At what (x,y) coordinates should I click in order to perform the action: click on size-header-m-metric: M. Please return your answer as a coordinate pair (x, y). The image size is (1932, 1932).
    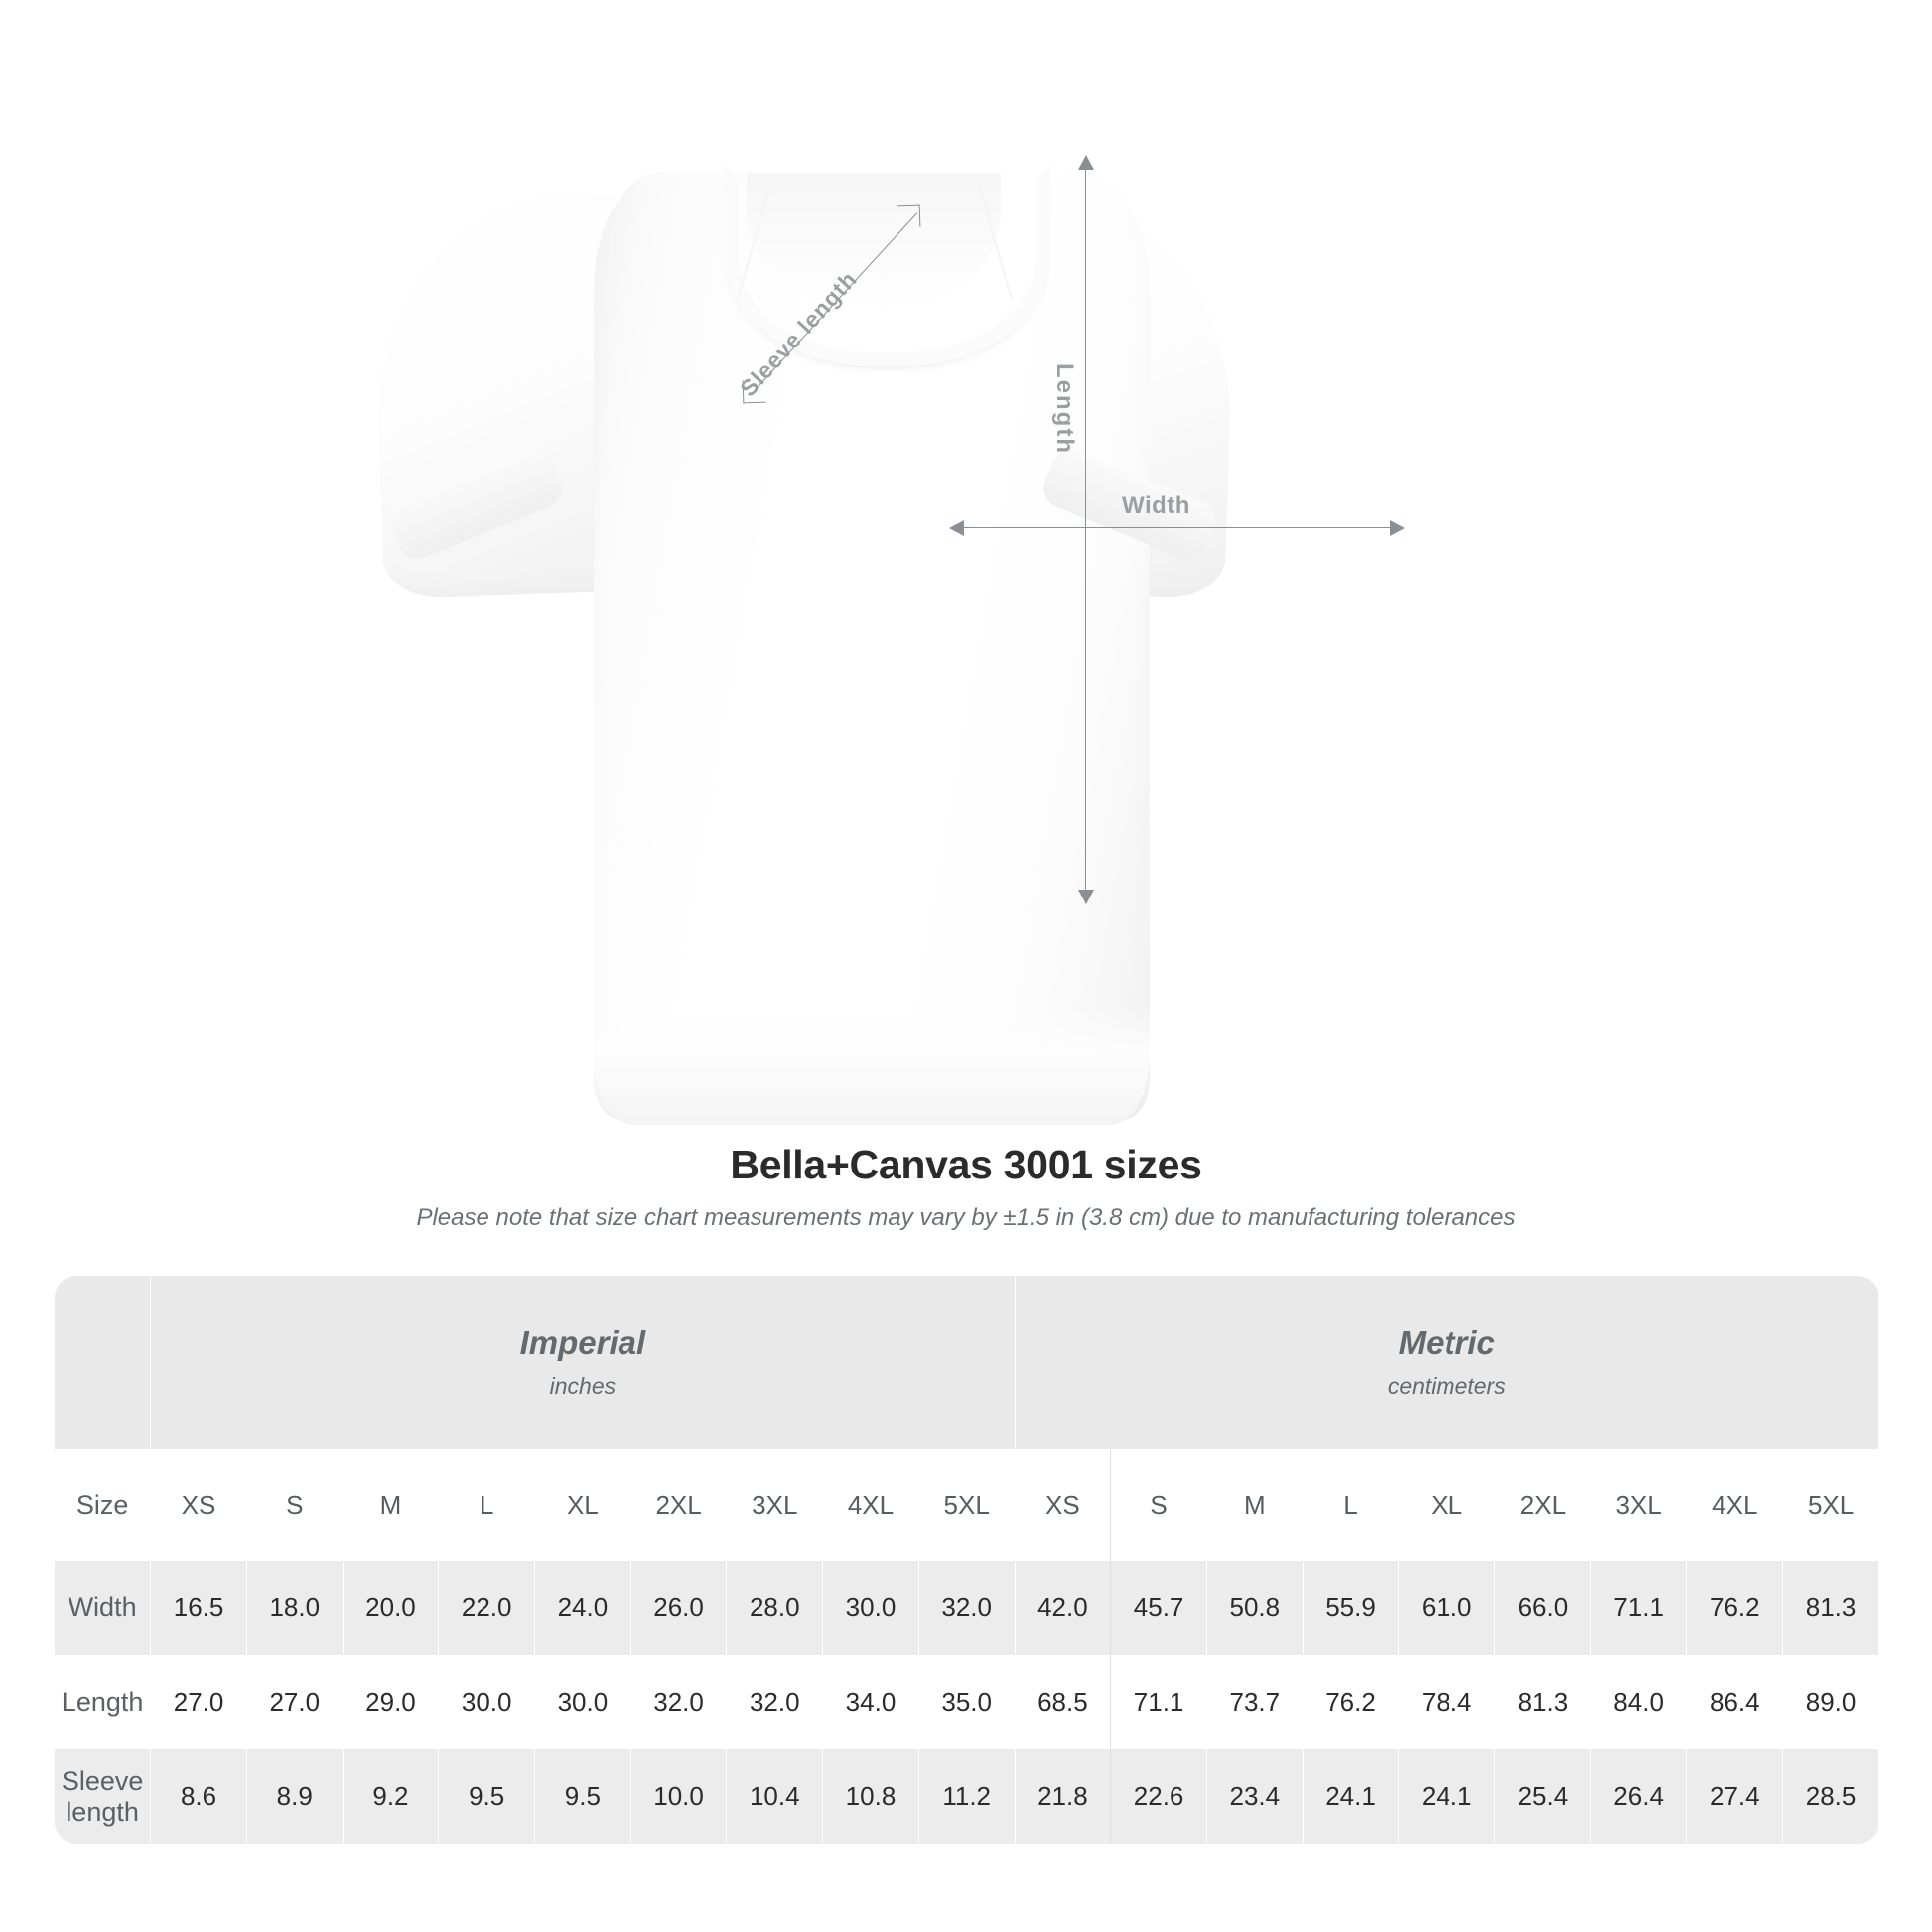
    Looking at the image, I should click on (1255, 1505).